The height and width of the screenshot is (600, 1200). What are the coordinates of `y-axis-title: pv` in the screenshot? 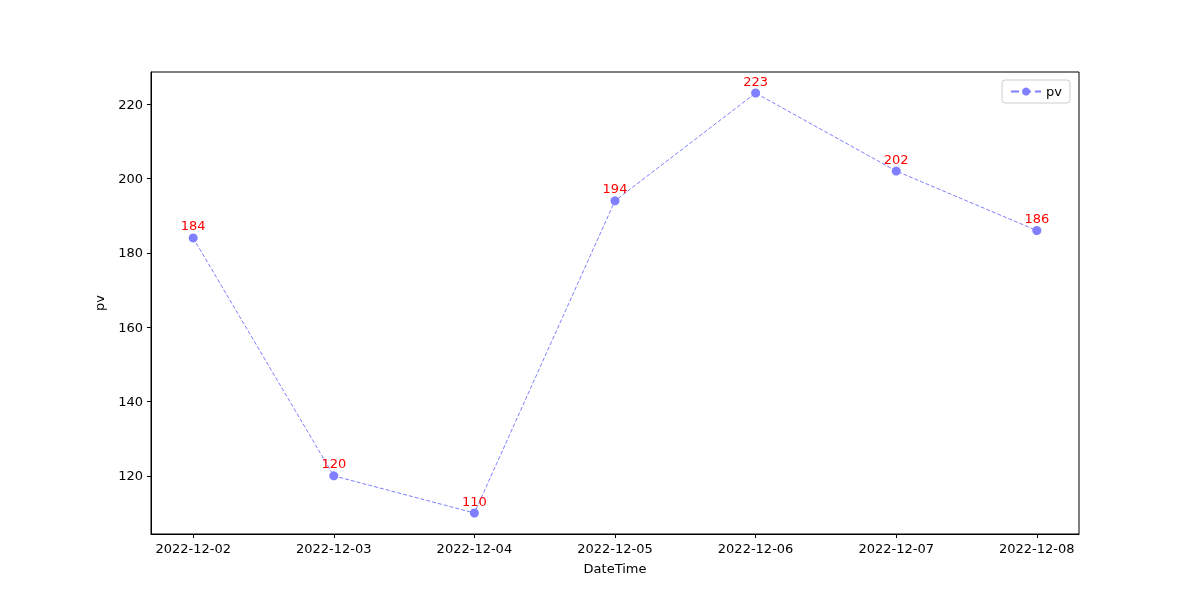 It's located at (99, 302).